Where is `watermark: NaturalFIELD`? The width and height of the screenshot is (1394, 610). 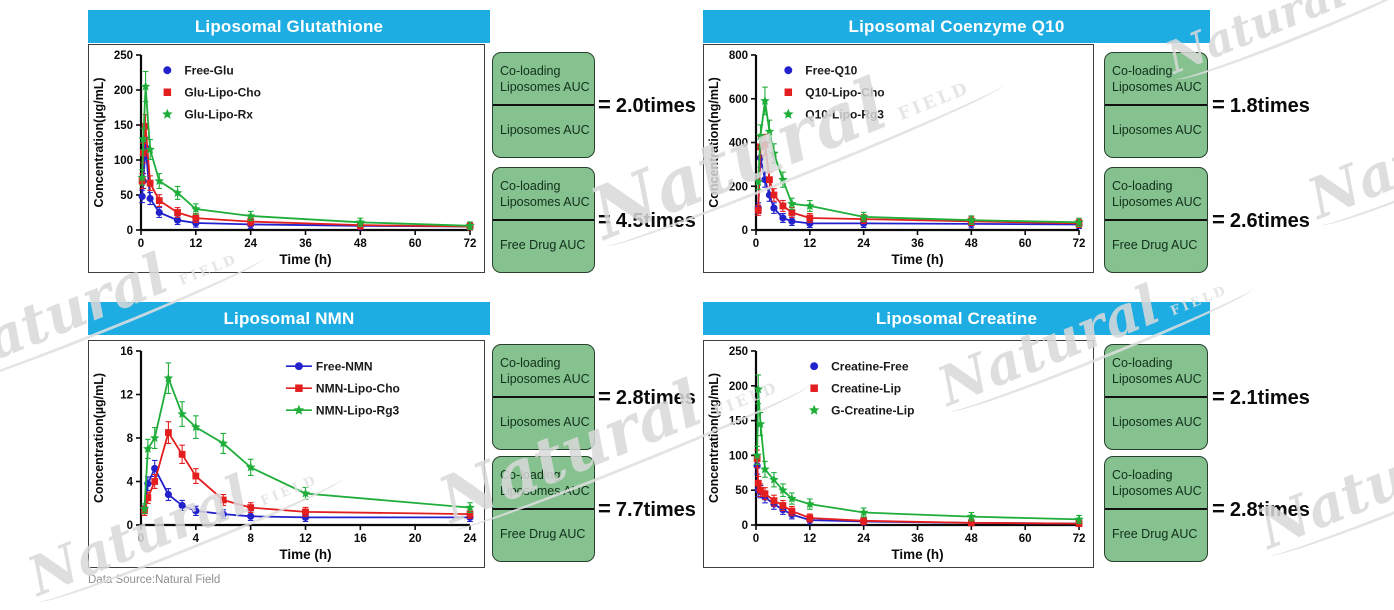 watermark: NaturalFIELD is located at coordinates (1321, 474).